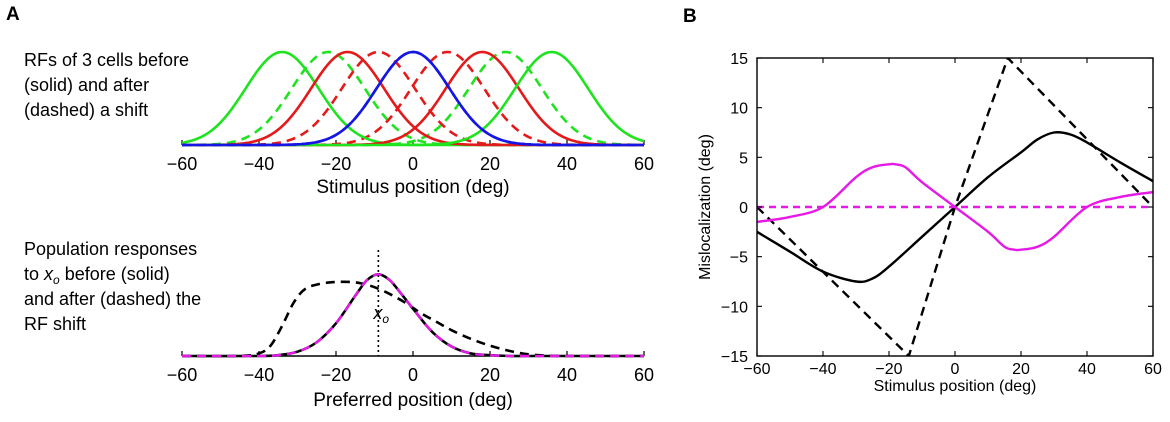 This screenshot has height=422, width=1170. What do you see at coordinates (86, 110) in the screenshot?
I see `annotation-rf-line3: (dashed) a shift` at bounding box center [86, 110].